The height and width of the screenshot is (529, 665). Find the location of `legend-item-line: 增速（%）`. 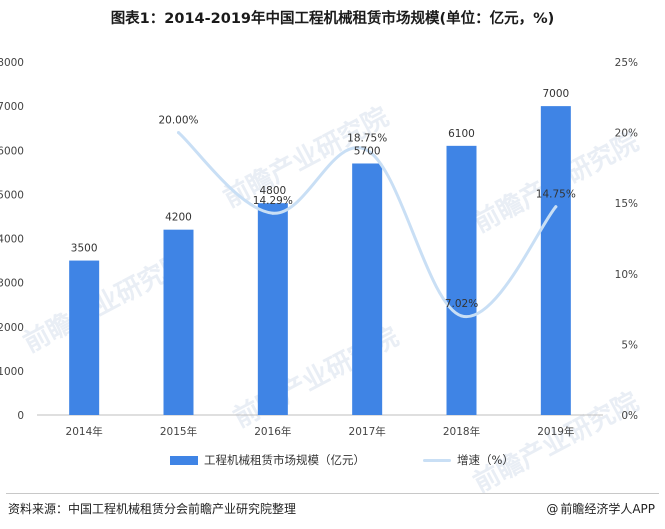

legend-item-line: 增速（%） is located at coordinates (468, 460).